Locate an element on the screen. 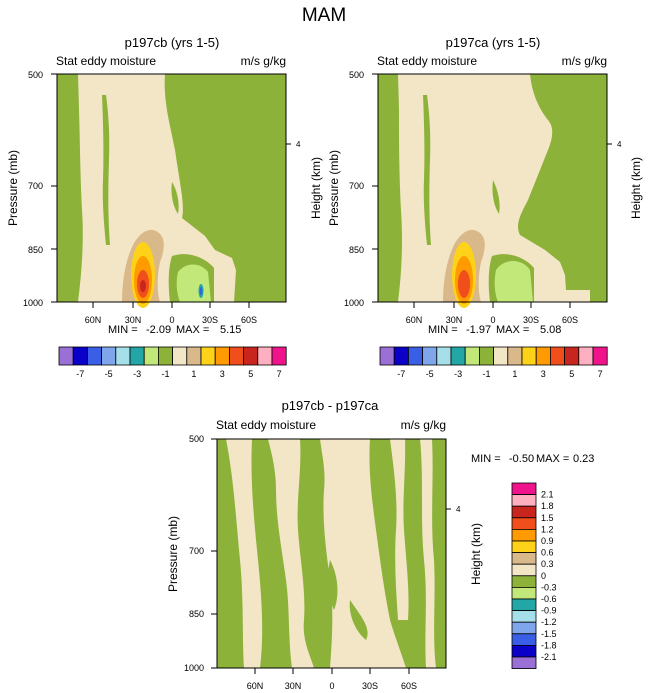 The width and height of the screenshot is (648, 693). colorbar-2-label-1: -5 is located at coordinates (430, 374).